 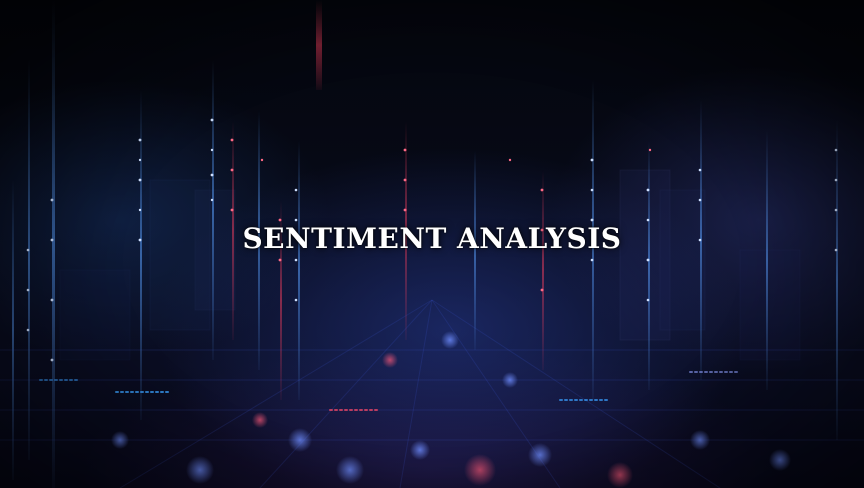 What do you see at coordinates (432, 238) in the screenshot?
I see `page-title: SENTIMENT ANALYSIS` at bounding box center [432, 238].